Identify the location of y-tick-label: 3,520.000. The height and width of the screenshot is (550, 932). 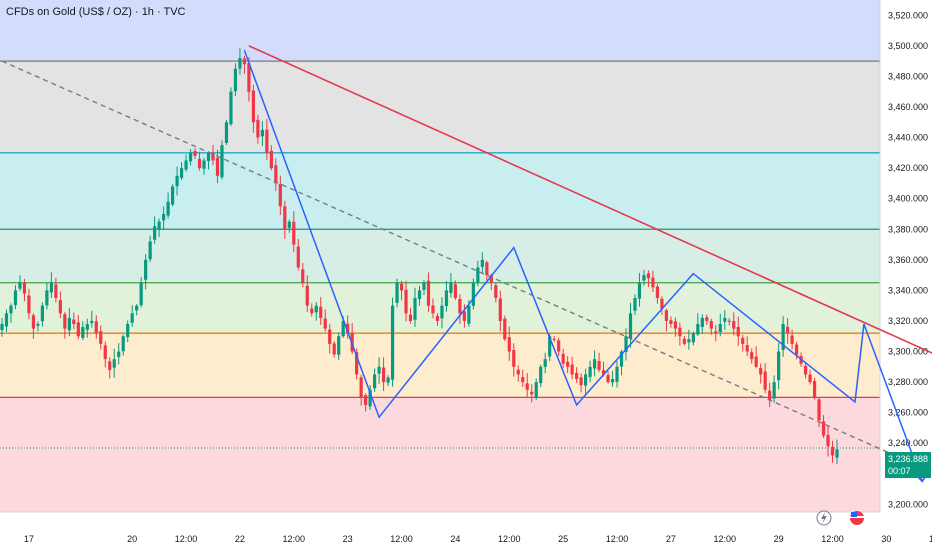
(908, 15).